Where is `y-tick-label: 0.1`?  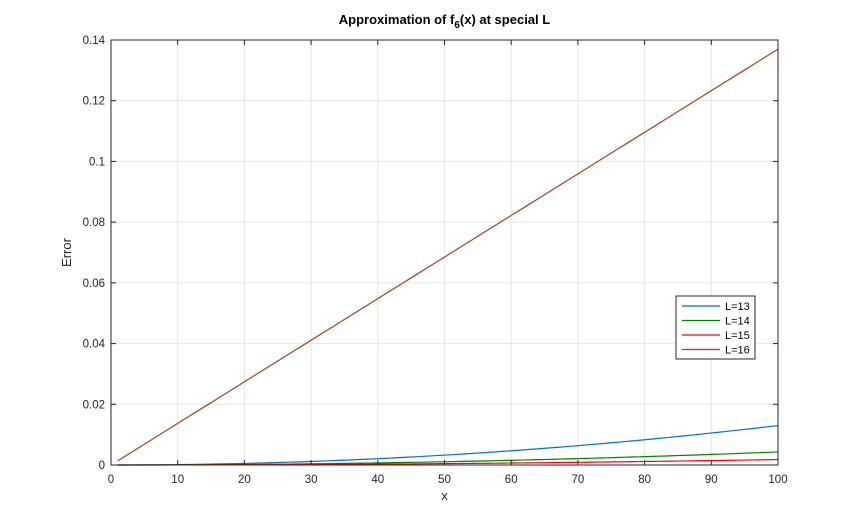
y-tick-label: 0.1 is located at coordinates (97, 162).